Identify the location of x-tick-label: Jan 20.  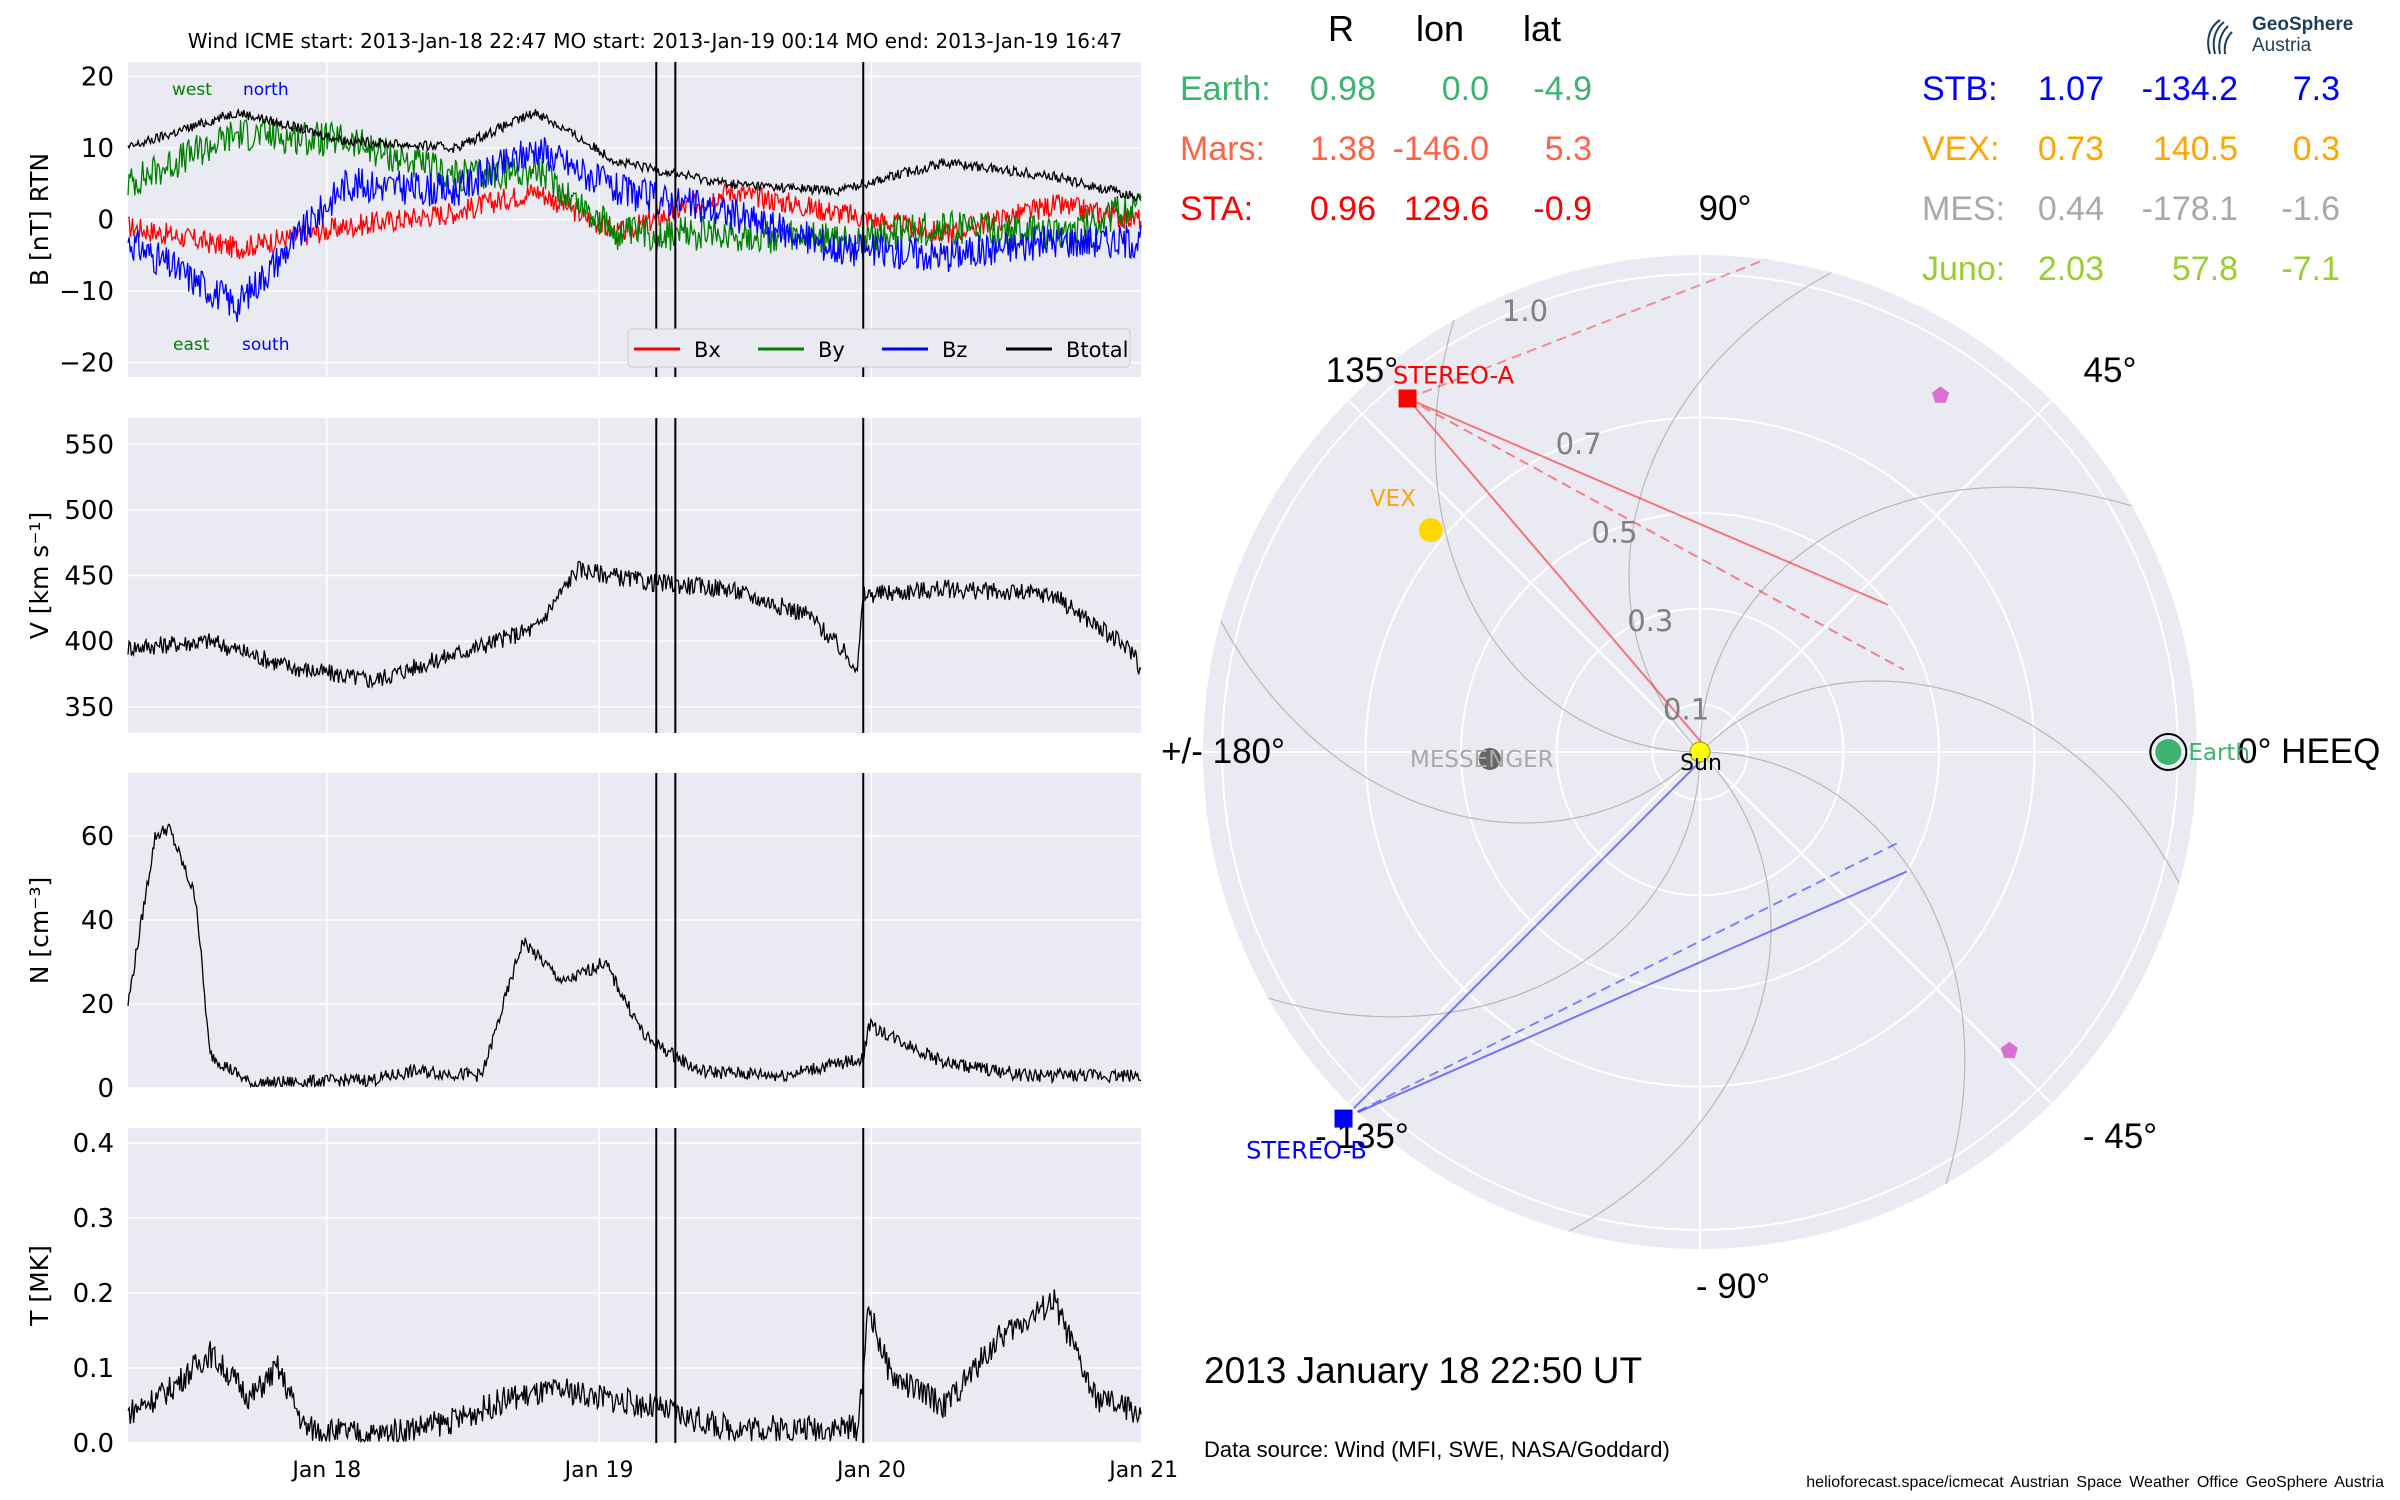
(870, 1470).